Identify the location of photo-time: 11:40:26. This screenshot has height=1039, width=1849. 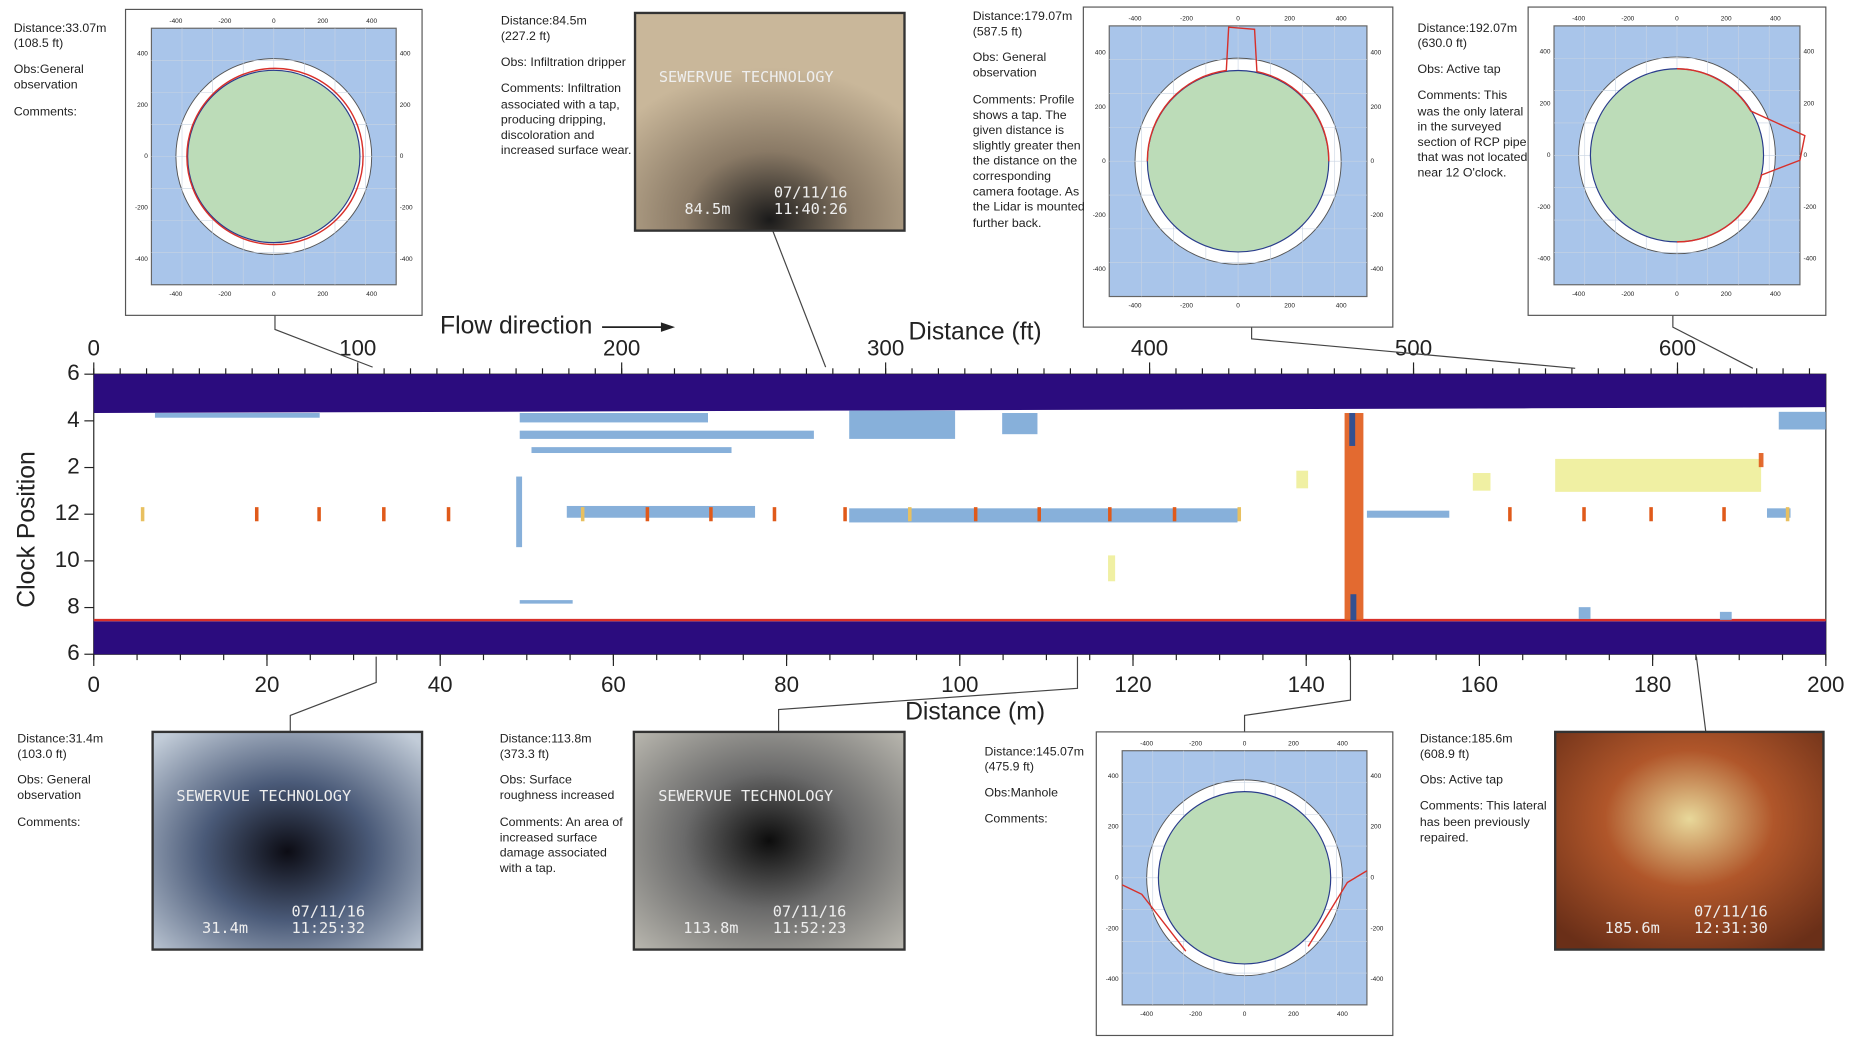
(811, 209).